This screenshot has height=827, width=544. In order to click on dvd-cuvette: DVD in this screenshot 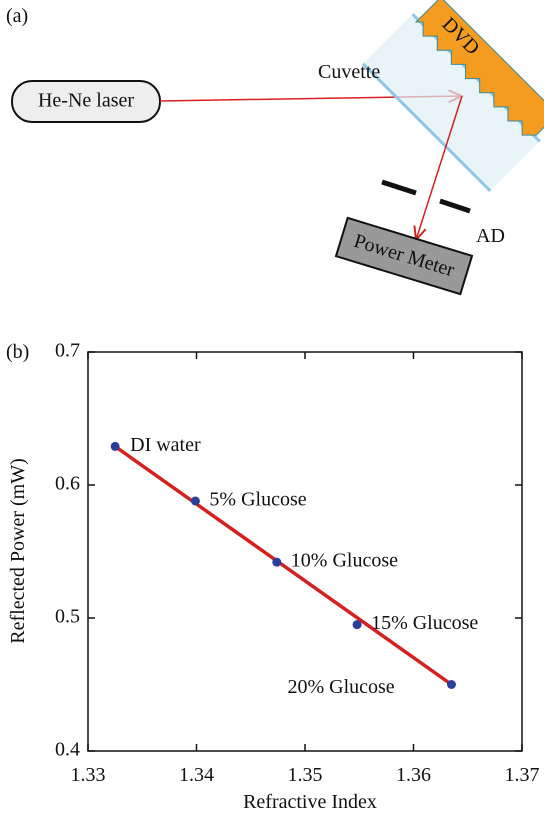, I will do `click(452, 96)`.